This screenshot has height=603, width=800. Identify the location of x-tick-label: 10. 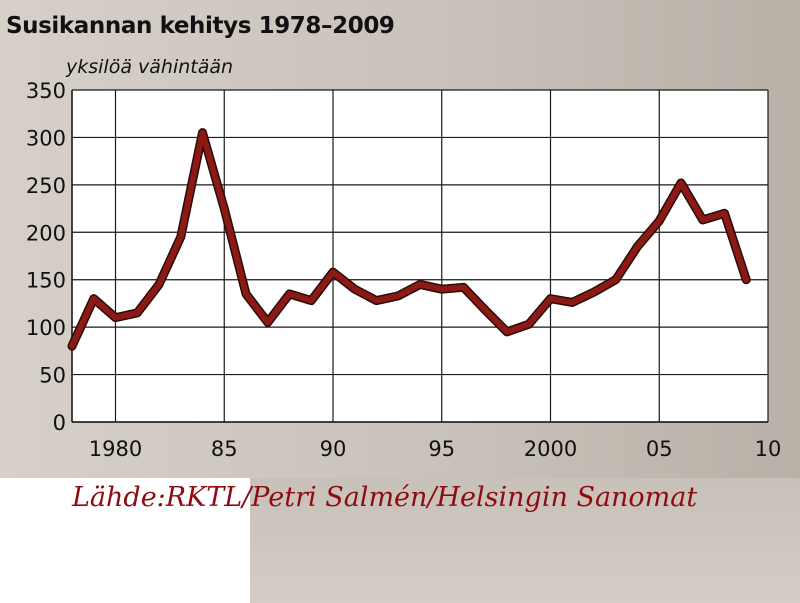
(768, 449).